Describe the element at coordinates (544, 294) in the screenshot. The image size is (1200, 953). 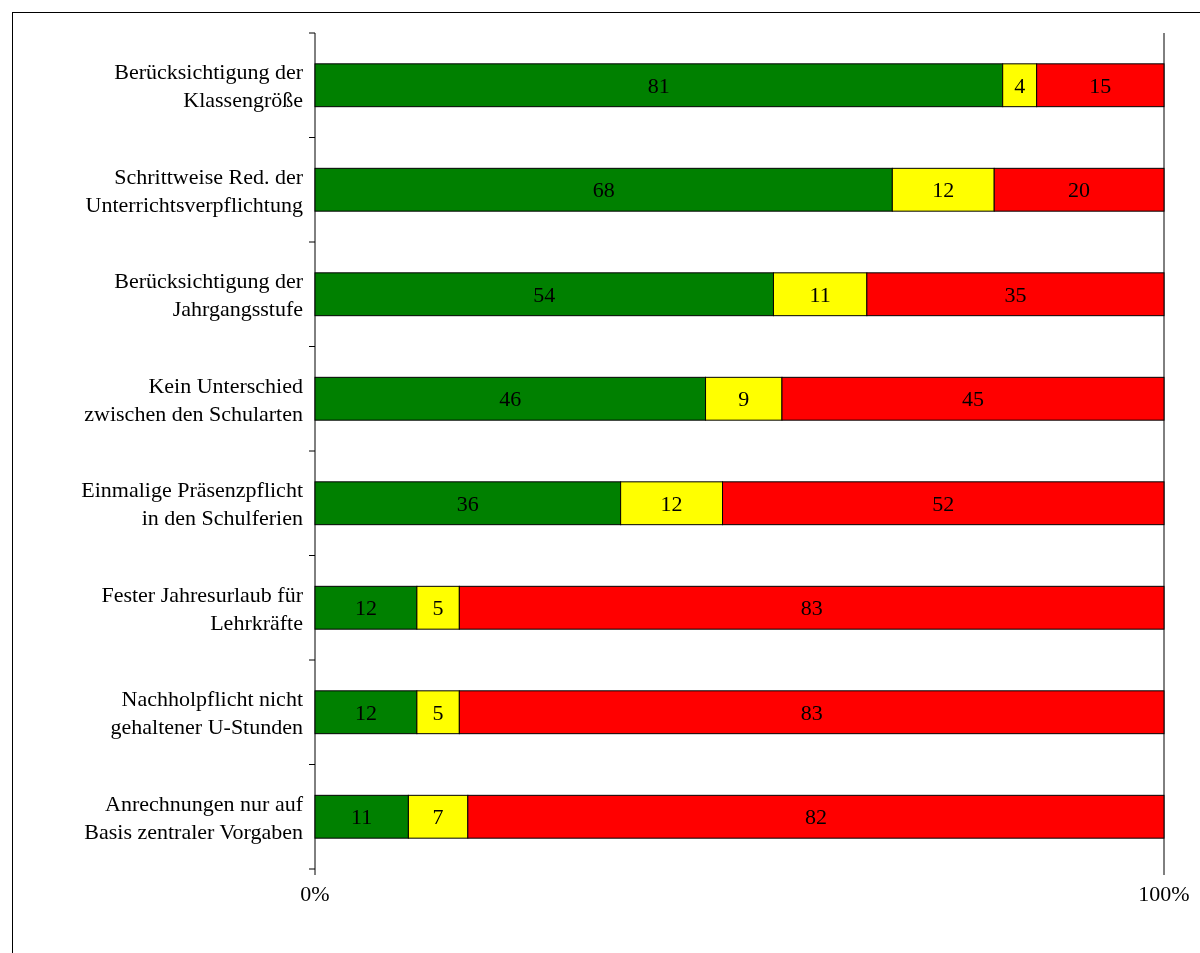
I see `data-label: 54` at that location.